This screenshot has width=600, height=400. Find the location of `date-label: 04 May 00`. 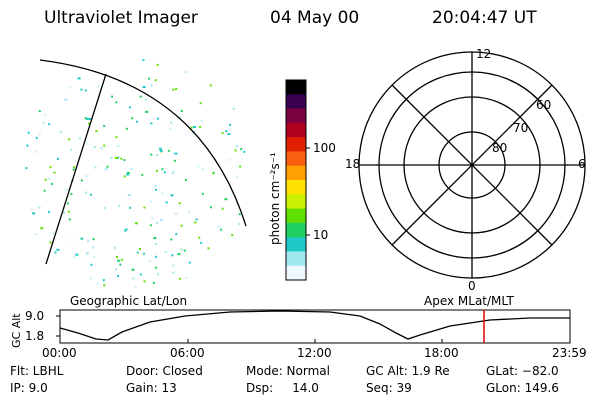

date-label: 04 May 00 is located at coordinates (315, 18).